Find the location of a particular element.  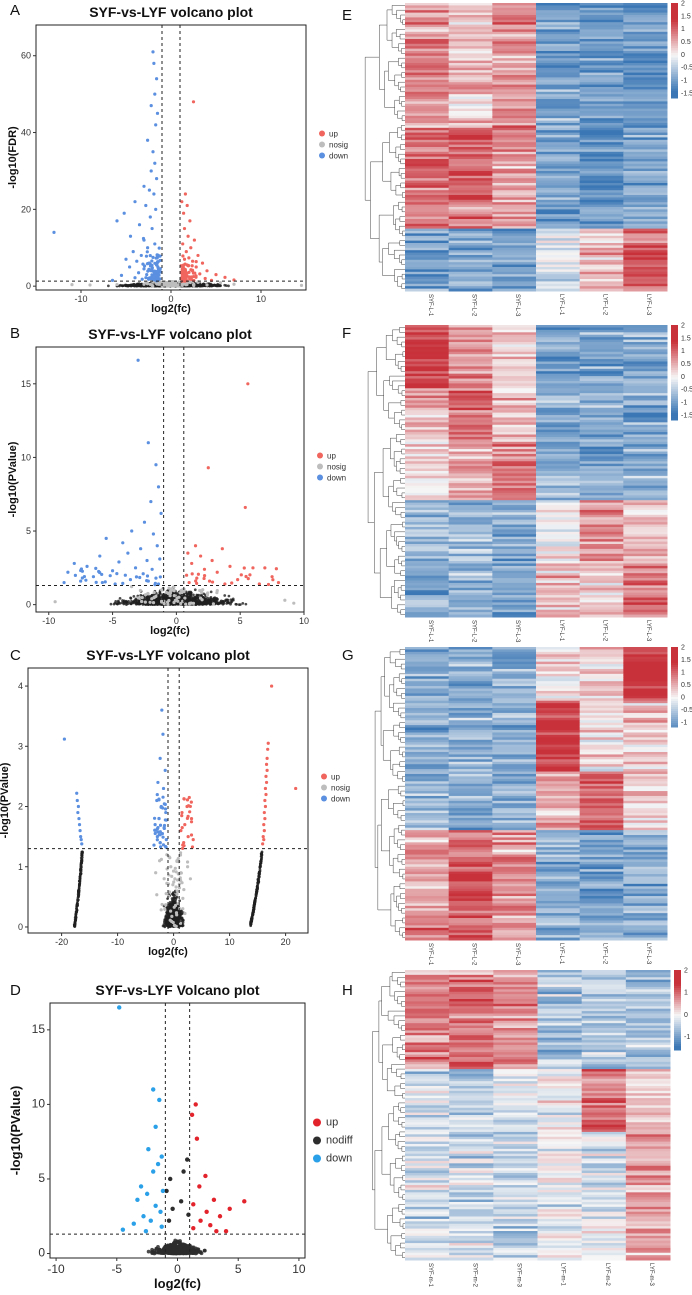

panel-letter-e: E is located at coordinates (347, 15).